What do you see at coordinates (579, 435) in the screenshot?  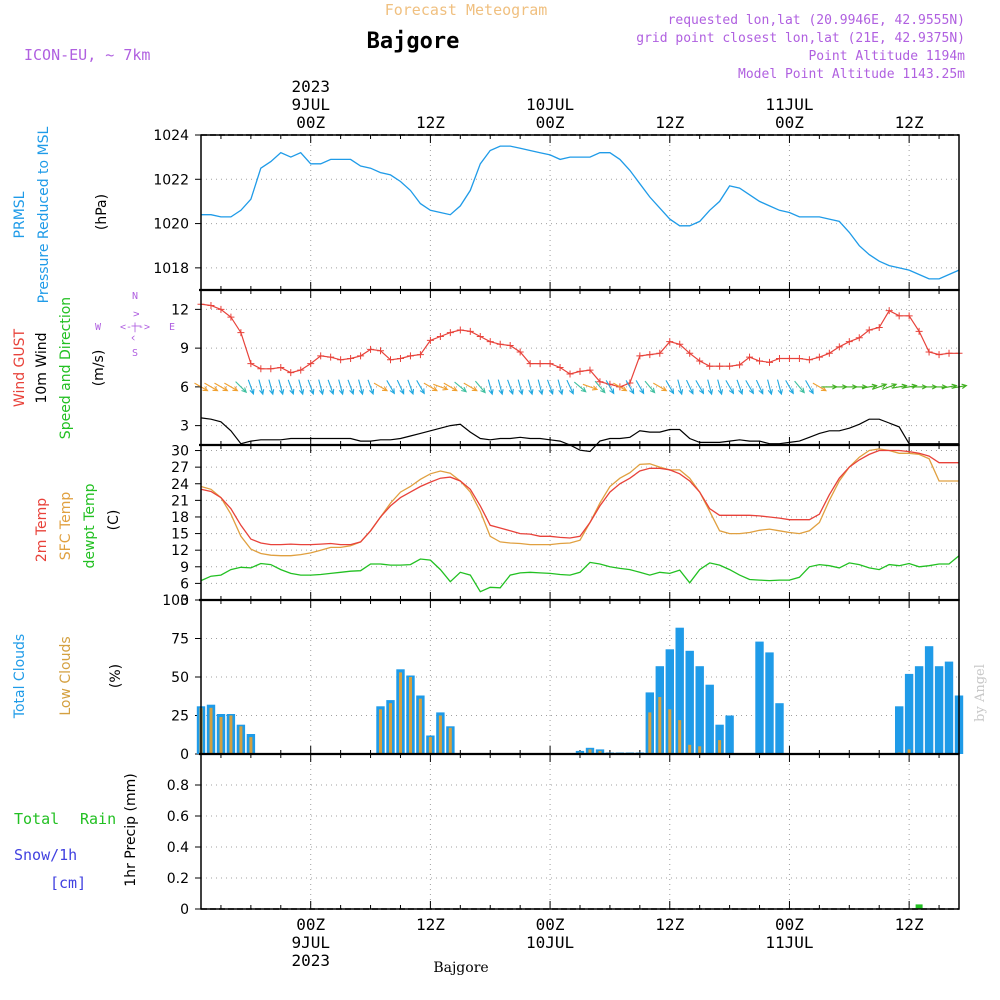 I see `wind10m-line` at bounding box center [579, 435].